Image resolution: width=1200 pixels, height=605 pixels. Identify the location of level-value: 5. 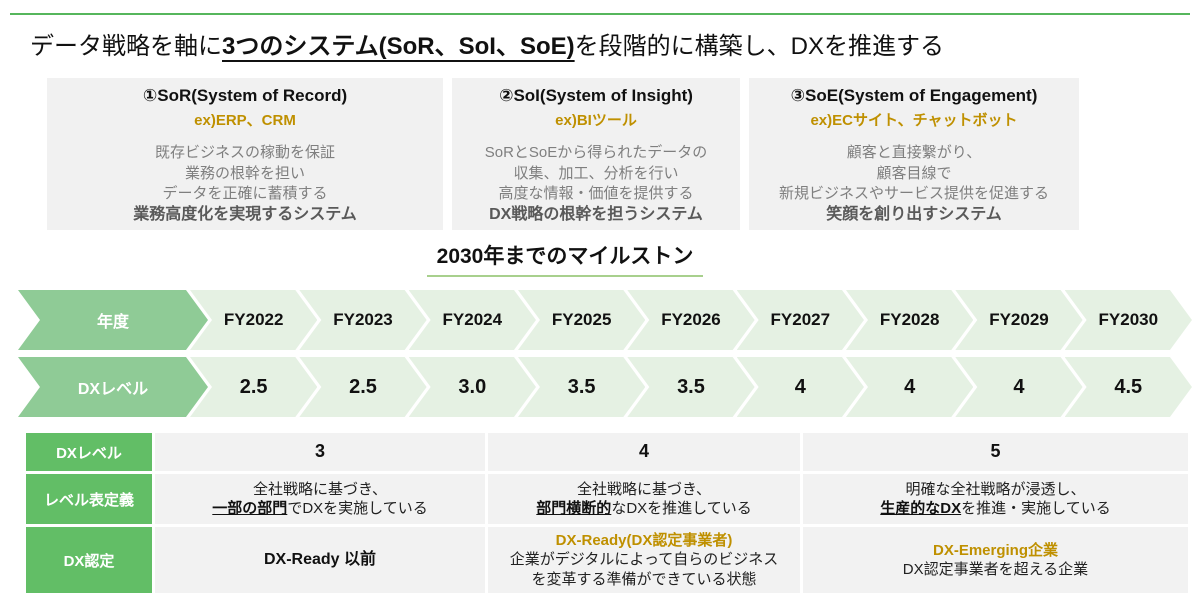
(995, 451).